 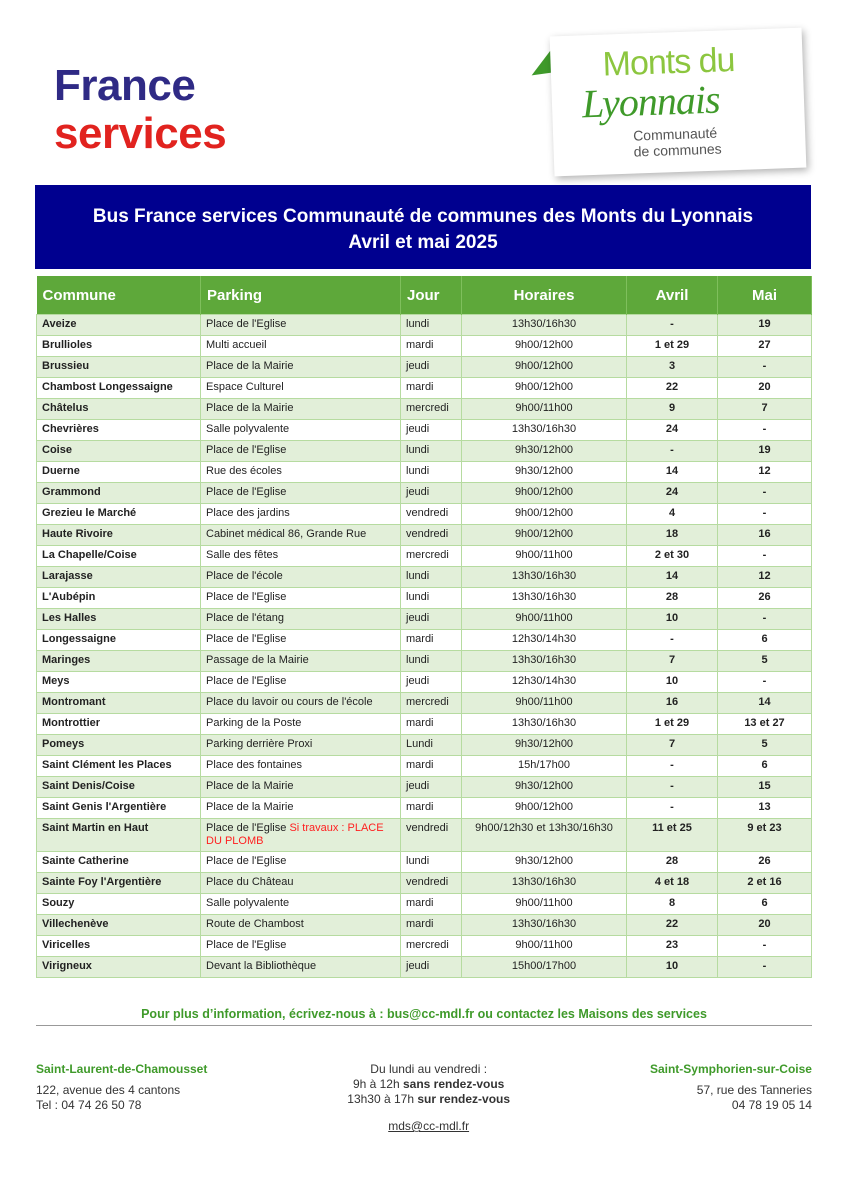 I want to click on cell-parking: Cabinet médical 86, Grande Rue, so click(x=300, y=535).